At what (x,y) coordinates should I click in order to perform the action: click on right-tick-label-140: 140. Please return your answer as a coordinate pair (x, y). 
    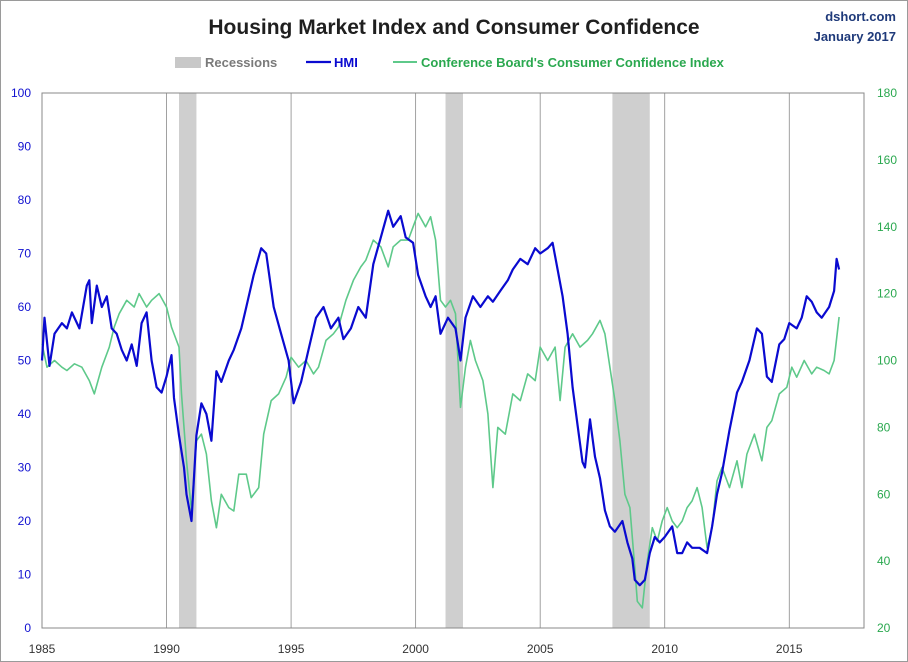
    Looking at the image, I should click on (887, 227).